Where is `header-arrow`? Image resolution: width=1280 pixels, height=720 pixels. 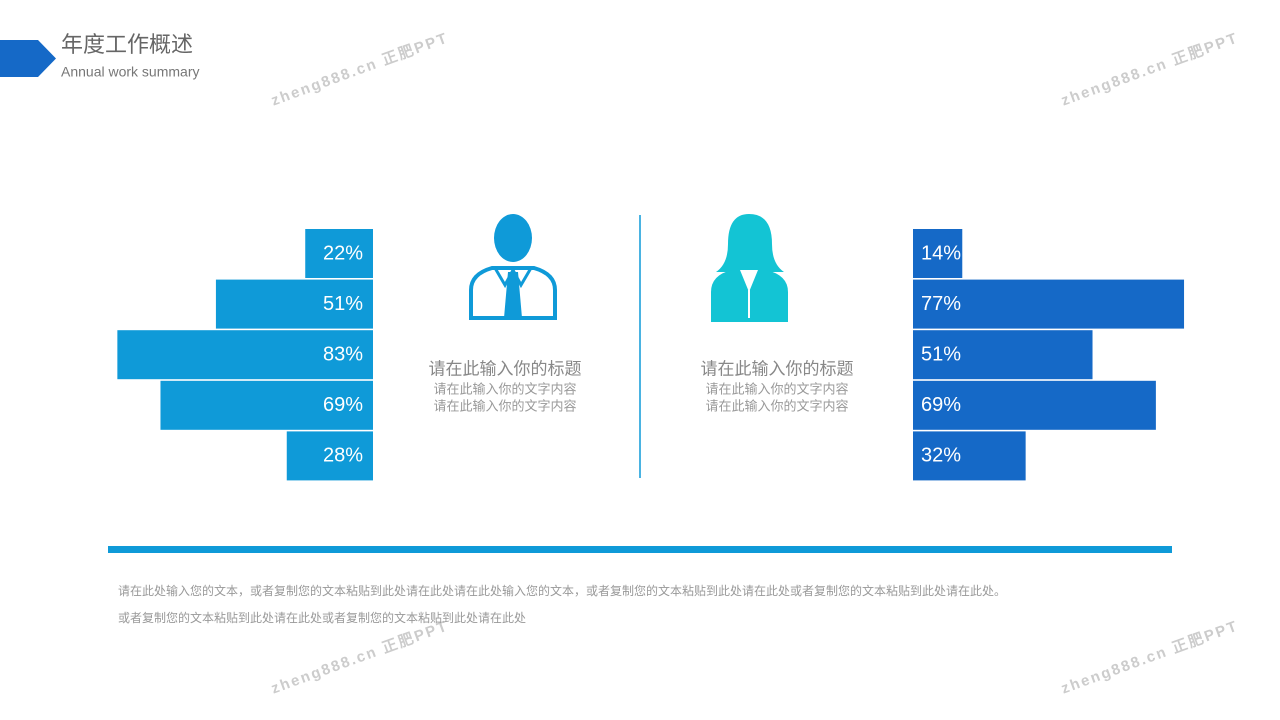 header-arrow is located at coordinates (28, 58).